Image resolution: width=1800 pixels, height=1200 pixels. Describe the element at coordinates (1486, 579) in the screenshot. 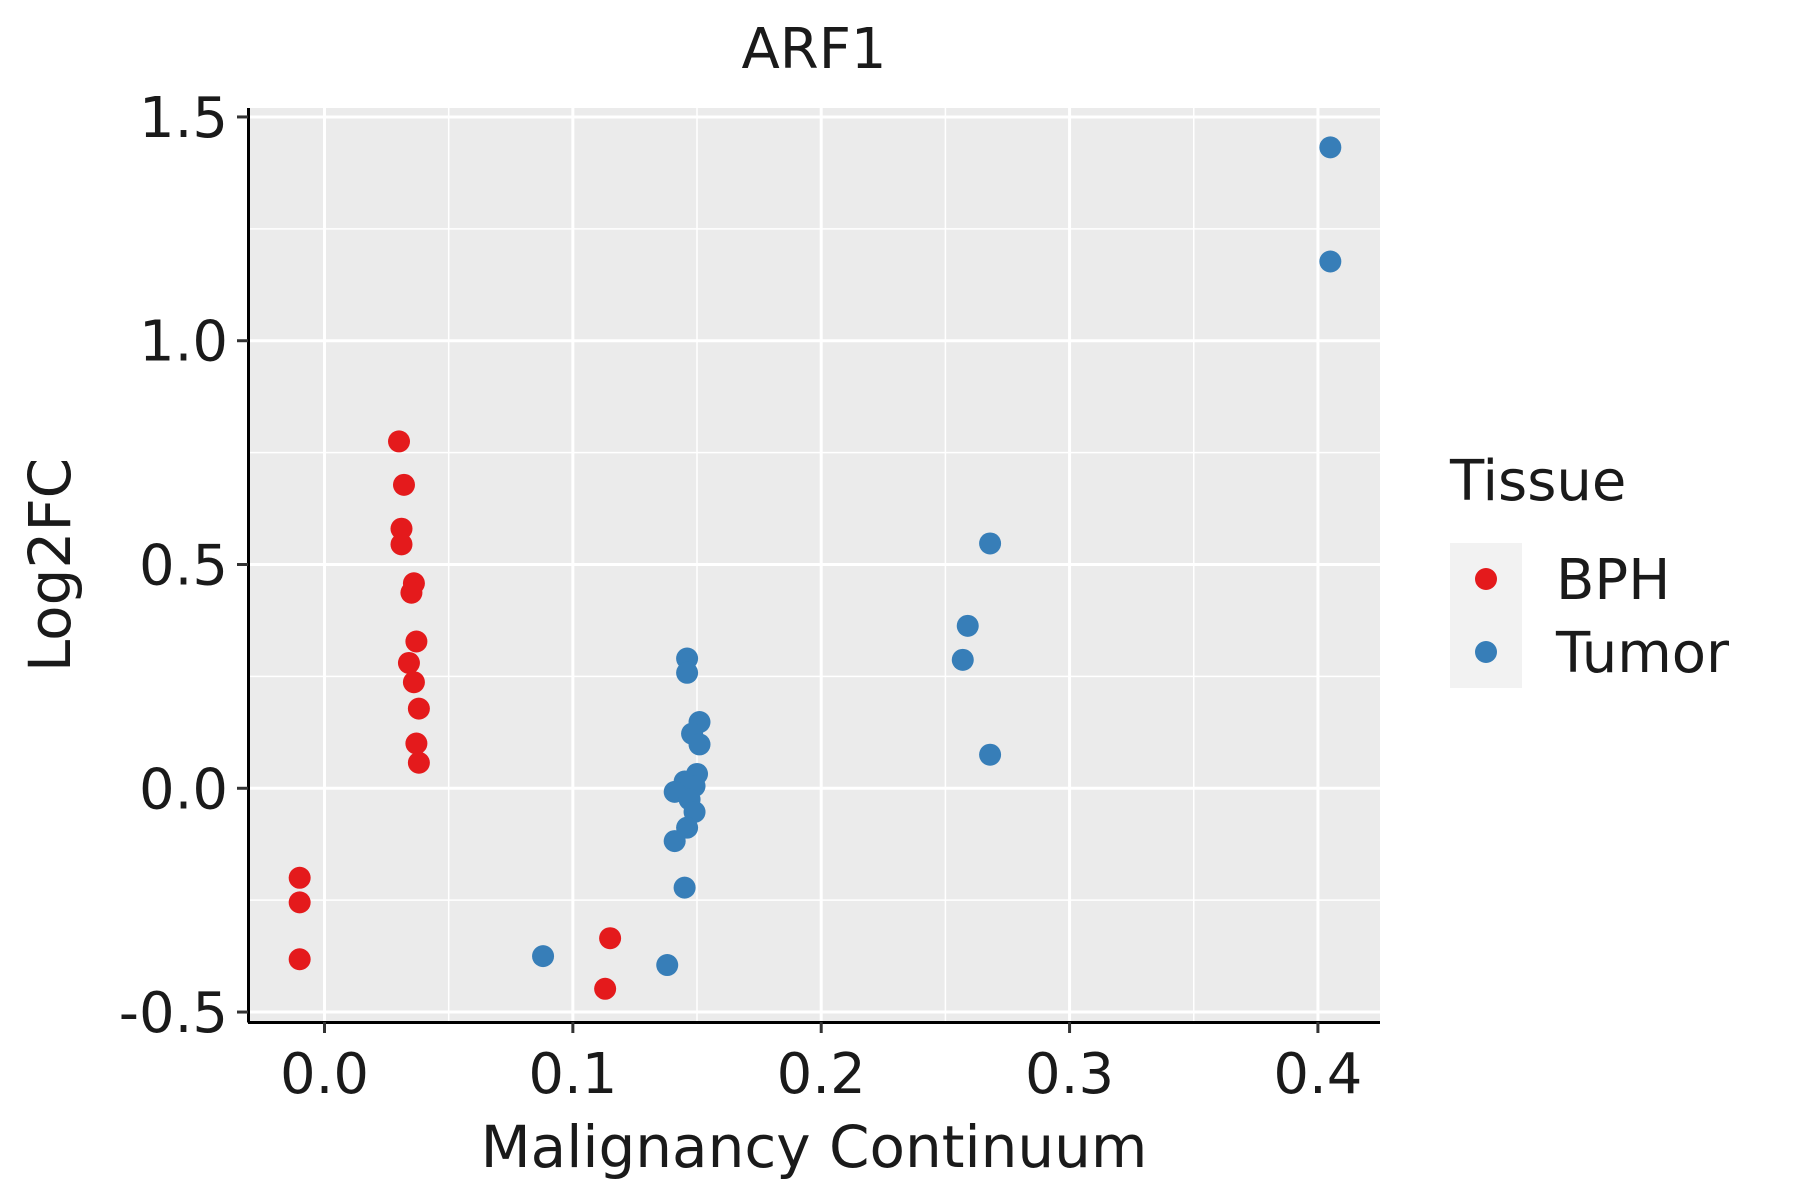

I see `legend-key-bph` at that location.